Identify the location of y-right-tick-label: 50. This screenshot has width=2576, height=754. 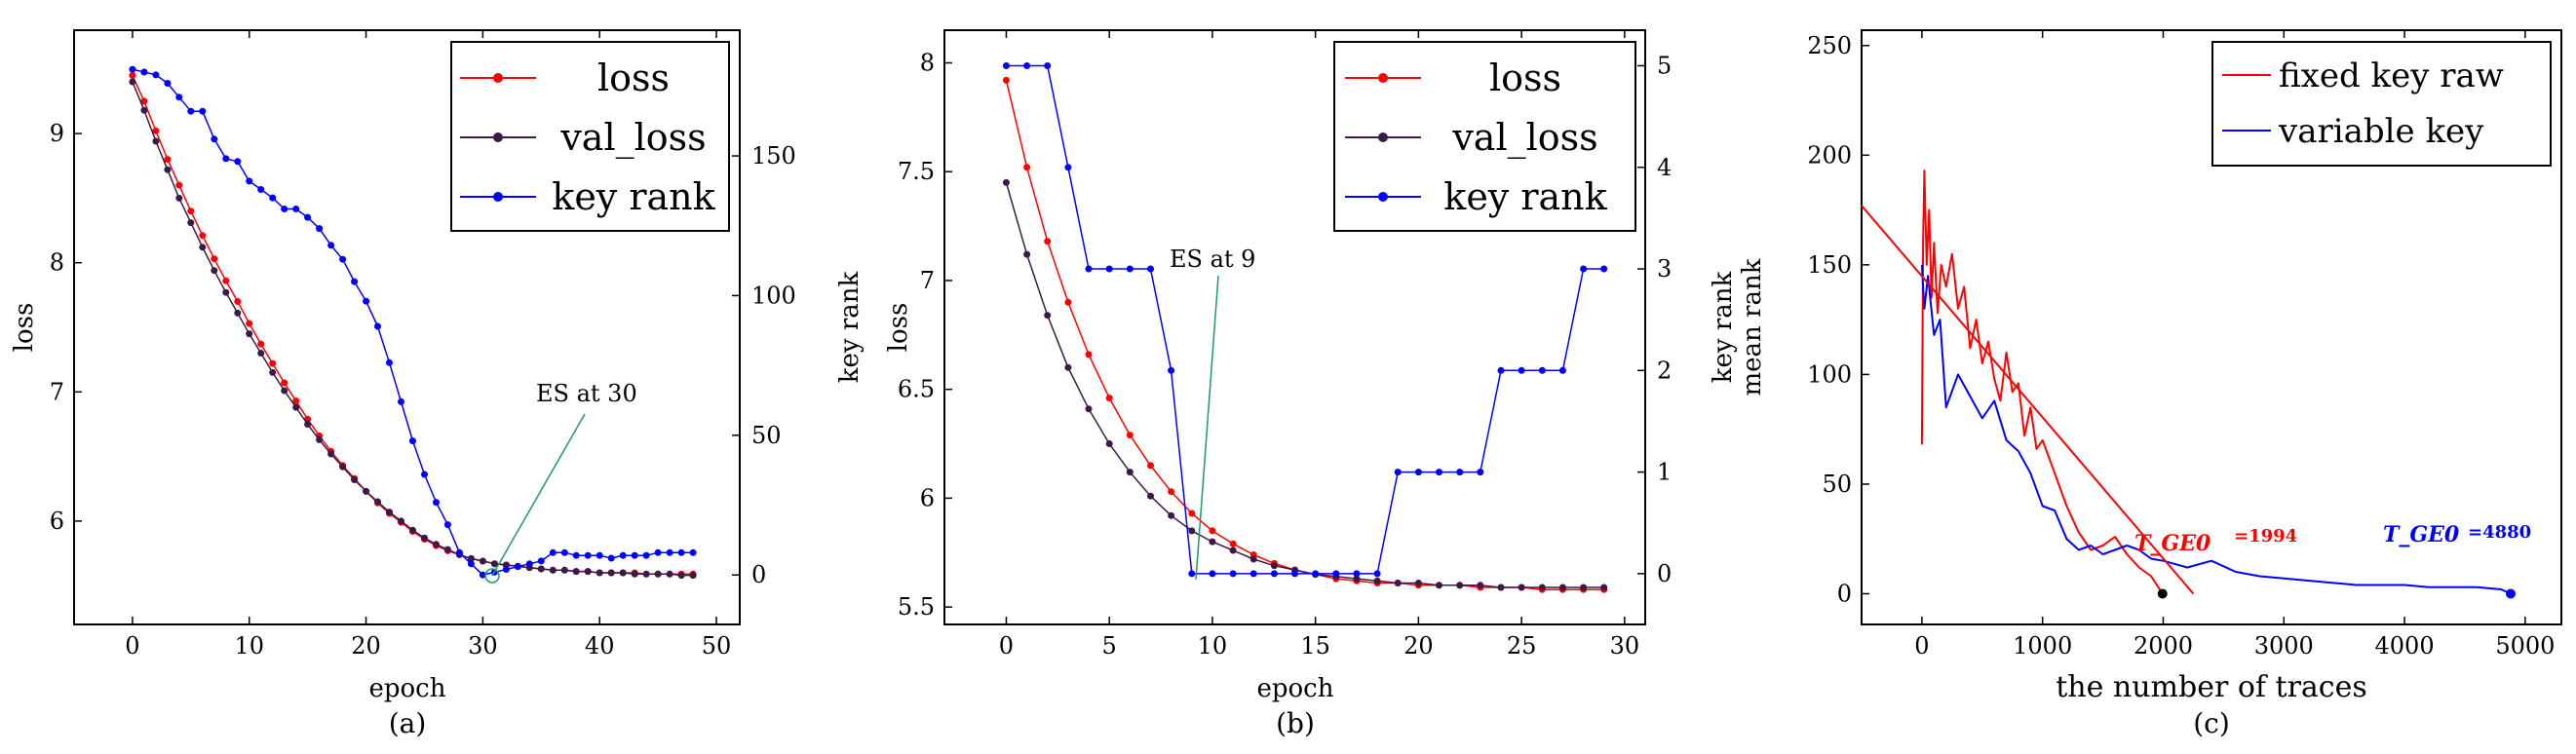
(766, 435).